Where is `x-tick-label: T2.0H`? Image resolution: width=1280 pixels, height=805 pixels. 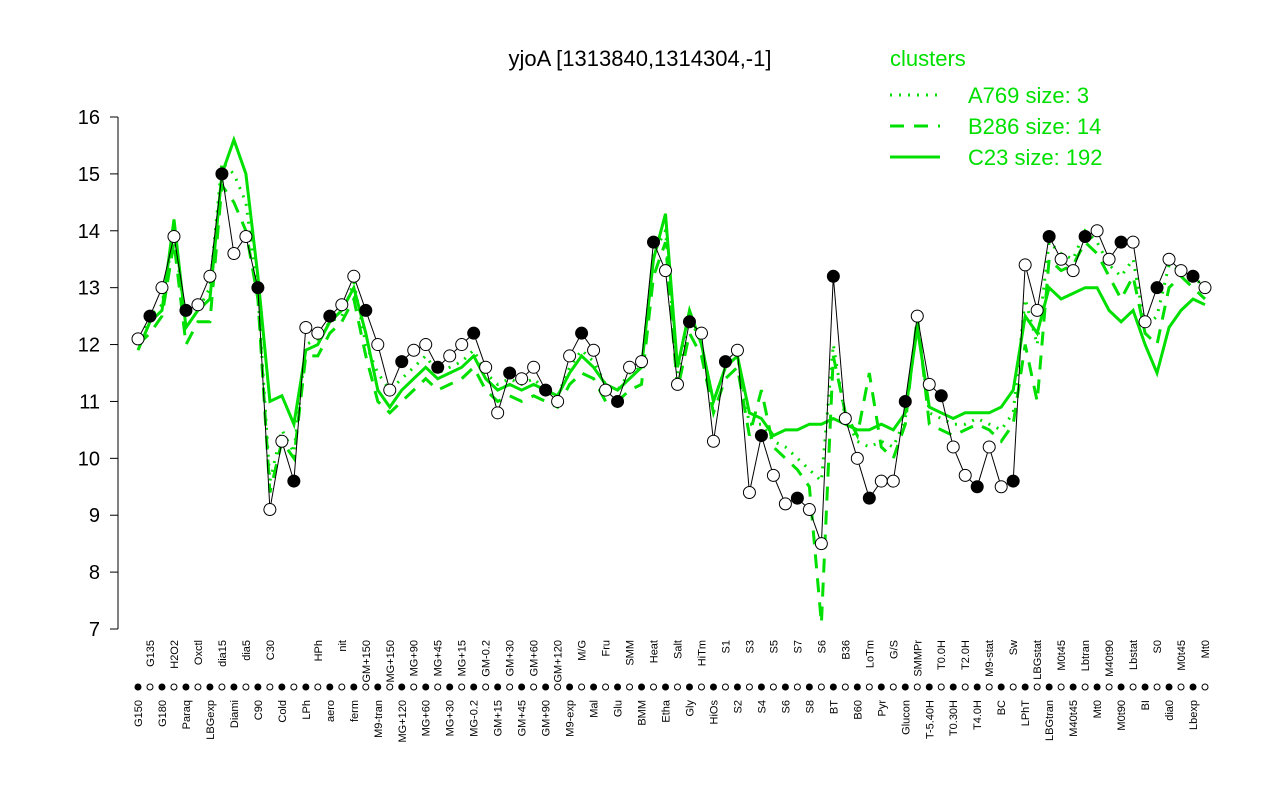 x-tick-label: T2.0H is located at coordinates (966, 655).